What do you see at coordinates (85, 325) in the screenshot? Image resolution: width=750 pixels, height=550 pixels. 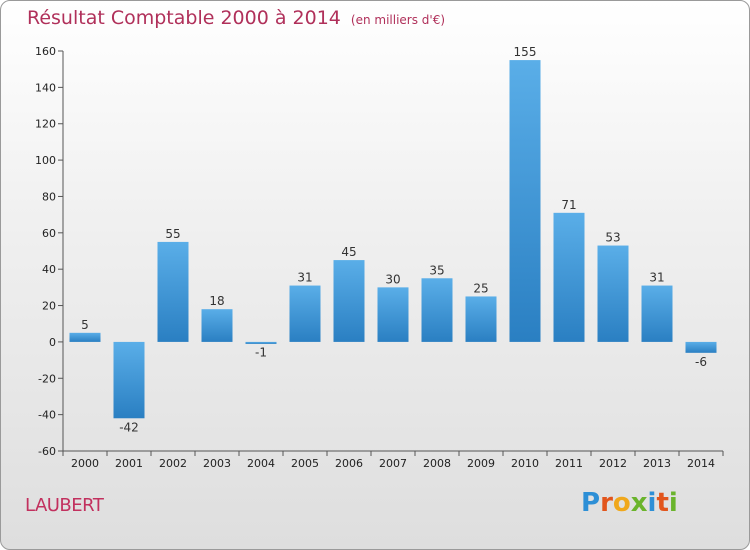 I see `data-label-2000: 5` at bounding box center [85, 325].